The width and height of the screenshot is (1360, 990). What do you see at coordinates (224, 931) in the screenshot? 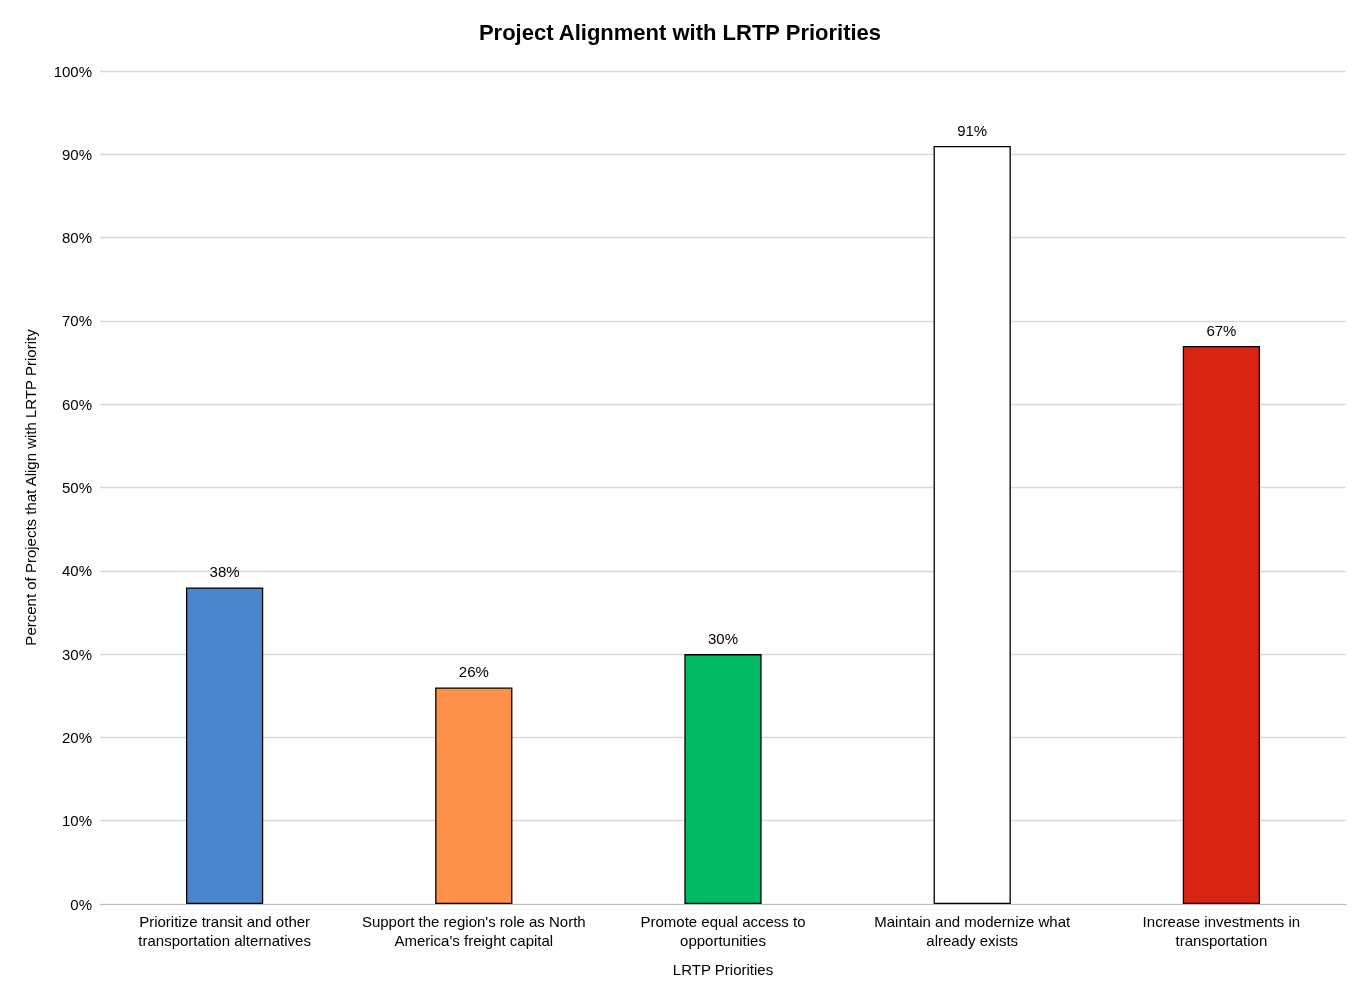
I see `x-tick-label: Prioritize transit and other transportation alternatives` at bounding box center [224, 931].